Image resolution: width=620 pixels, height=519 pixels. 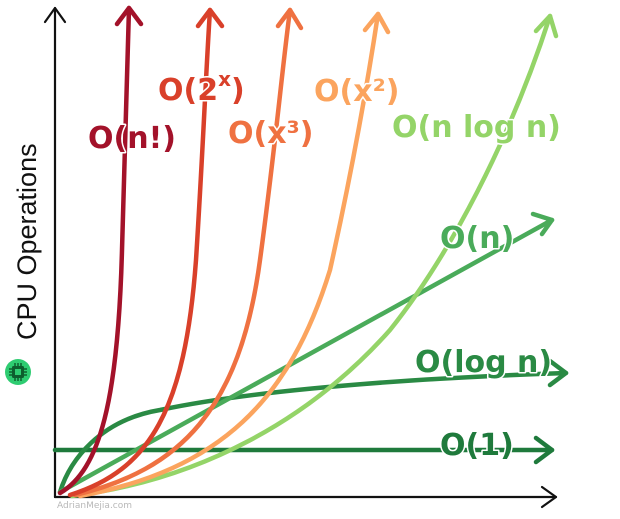 What do you see at coordinates (132, 138) in the screenshot?
I see `label-factorial: O(n!)` at bounding box center [132, 138].